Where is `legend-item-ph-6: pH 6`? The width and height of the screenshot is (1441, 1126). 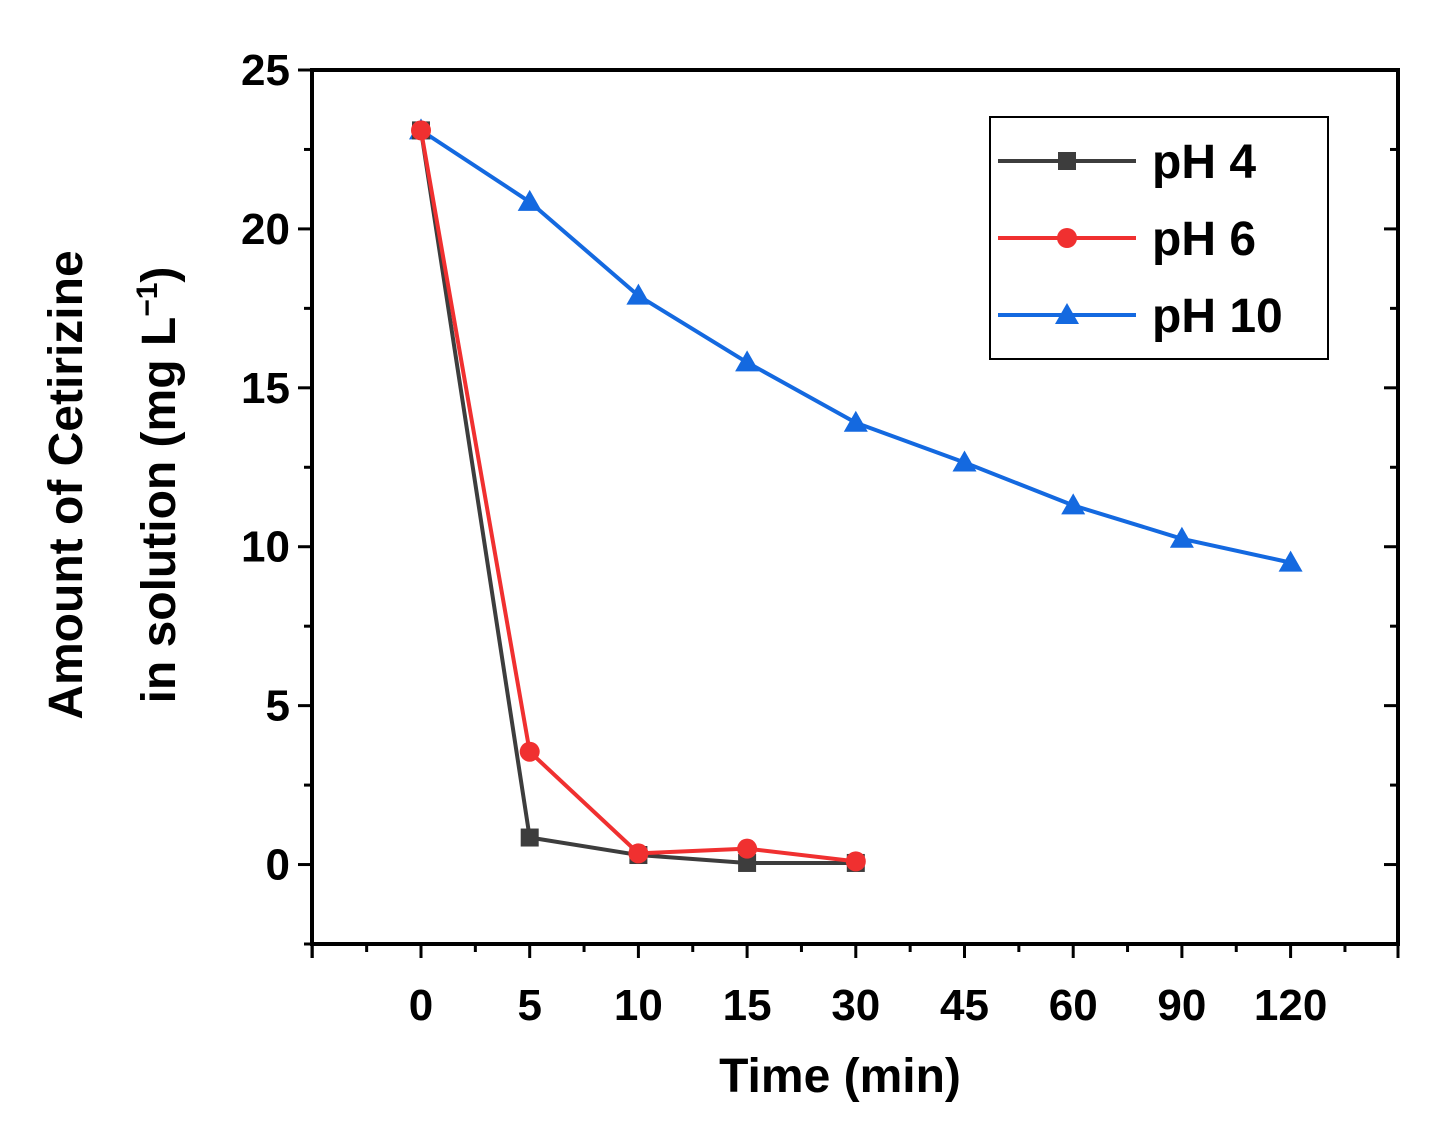
legend-item-ph-6: pH 6 is located at coordinates (1127, 239).